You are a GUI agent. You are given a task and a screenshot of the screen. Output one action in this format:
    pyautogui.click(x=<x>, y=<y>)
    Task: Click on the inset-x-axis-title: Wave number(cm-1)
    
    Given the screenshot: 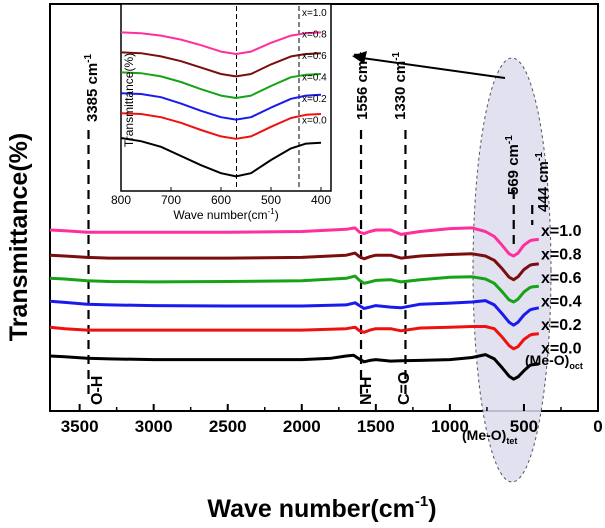 What is the action you would take?
    pyautogui.click(x=225, y=214)
    